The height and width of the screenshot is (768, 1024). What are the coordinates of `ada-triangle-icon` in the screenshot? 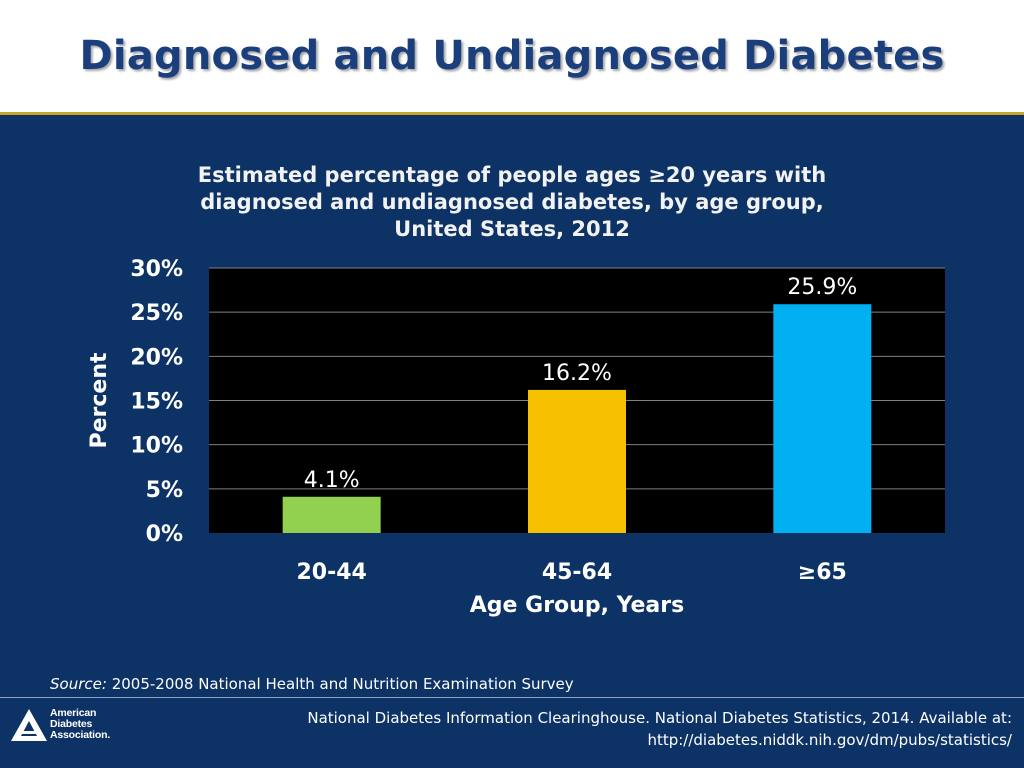 It's located at (29, 725).